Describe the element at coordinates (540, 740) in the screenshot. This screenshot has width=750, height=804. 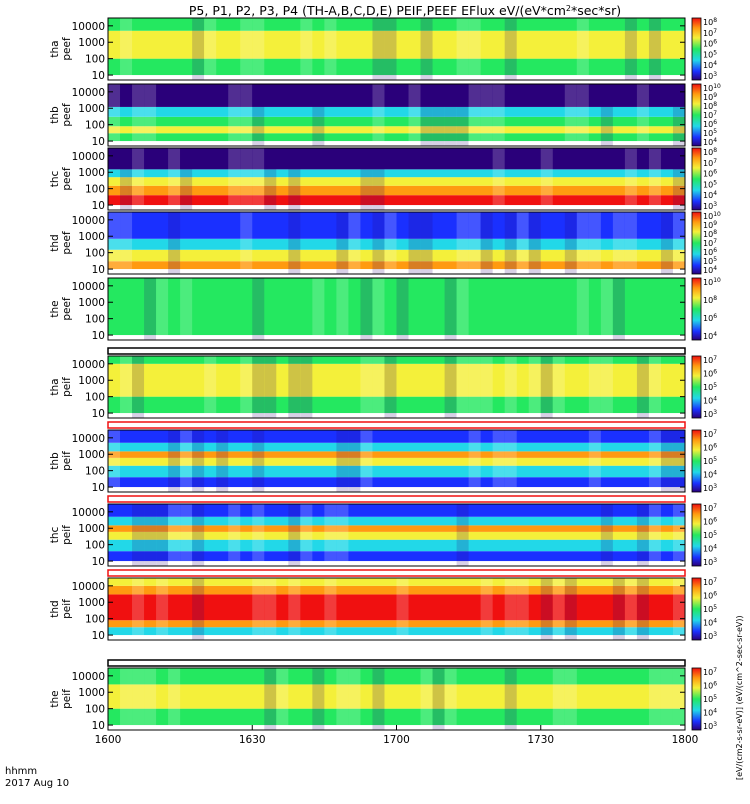
I see `x-tick-label: 1730` at that location.